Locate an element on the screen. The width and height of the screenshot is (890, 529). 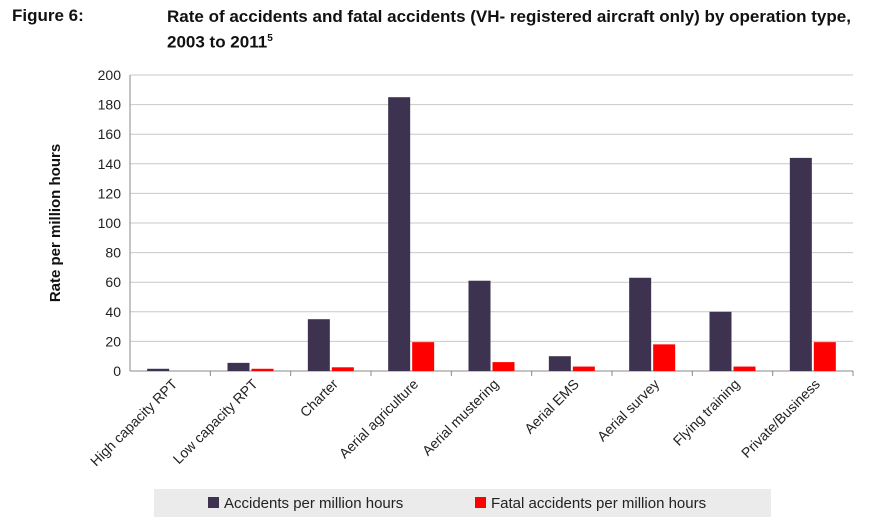
category-label: Charter is located at coordinates (319, 398).